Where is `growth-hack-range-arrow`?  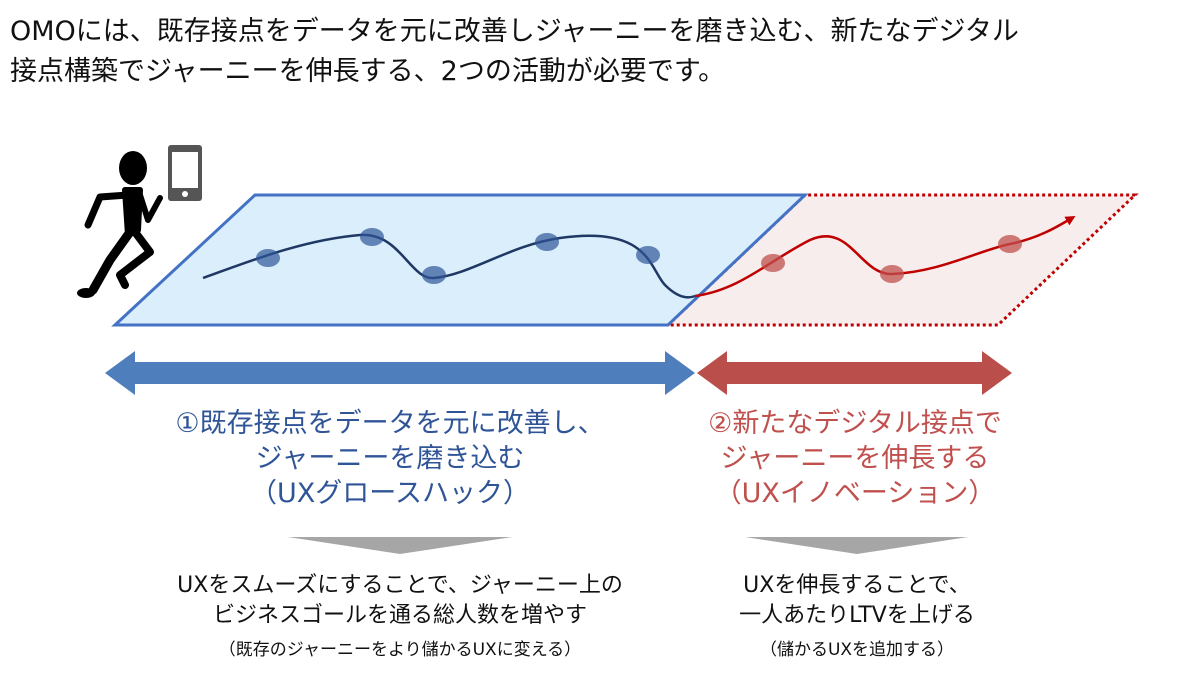
growth-hack-range-arrow is located at coordinates (400, 373).